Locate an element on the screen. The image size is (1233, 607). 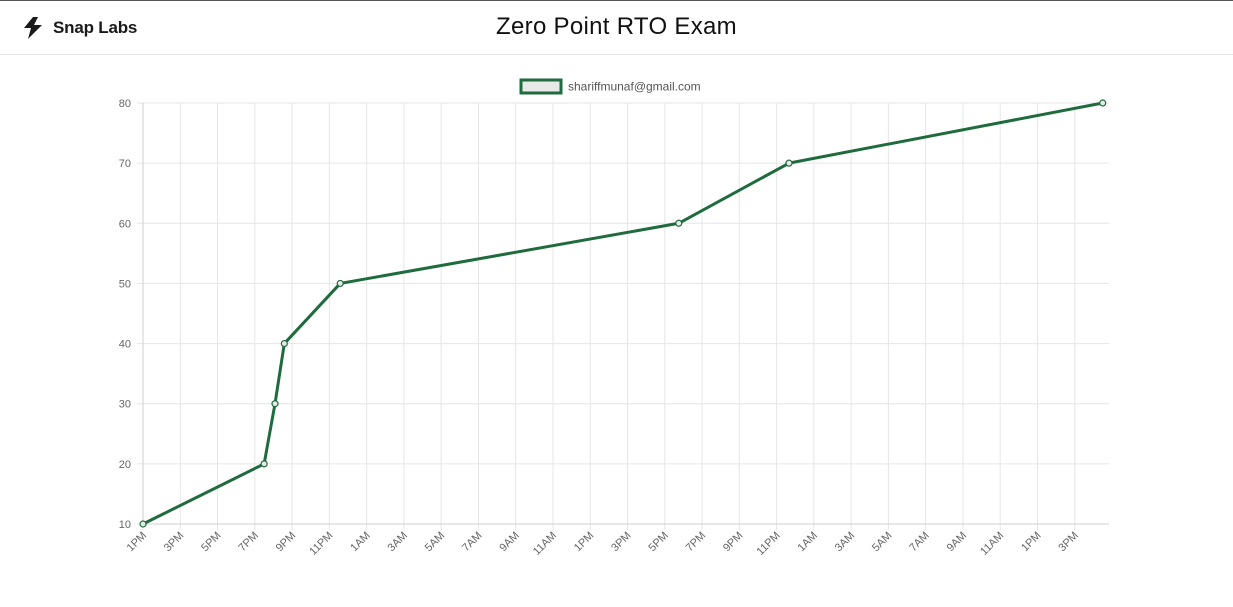
y-tick-label: 60 is located at coordinates (125, 224).